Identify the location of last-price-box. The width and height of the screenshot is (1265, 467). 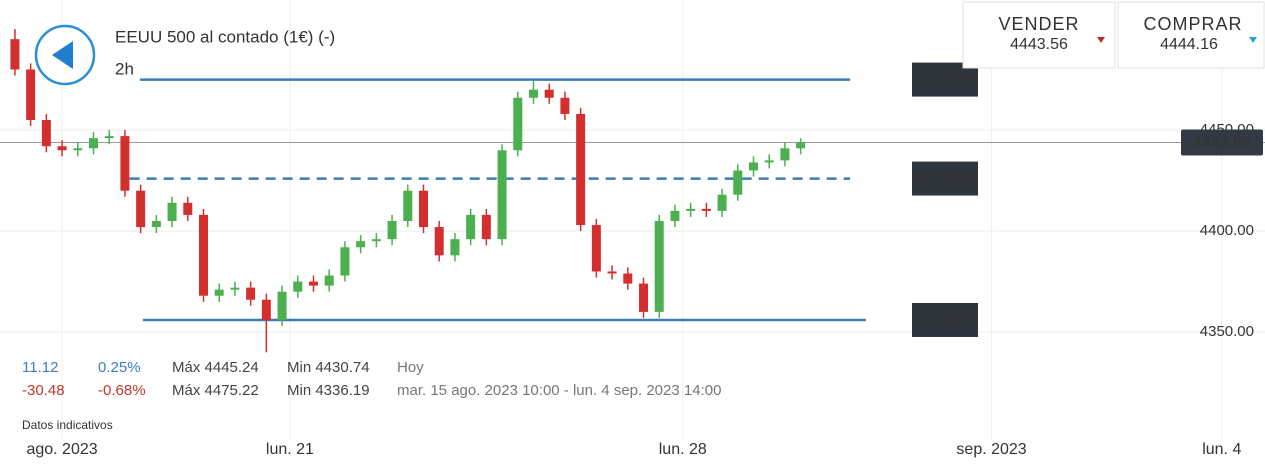
(1222, 142).